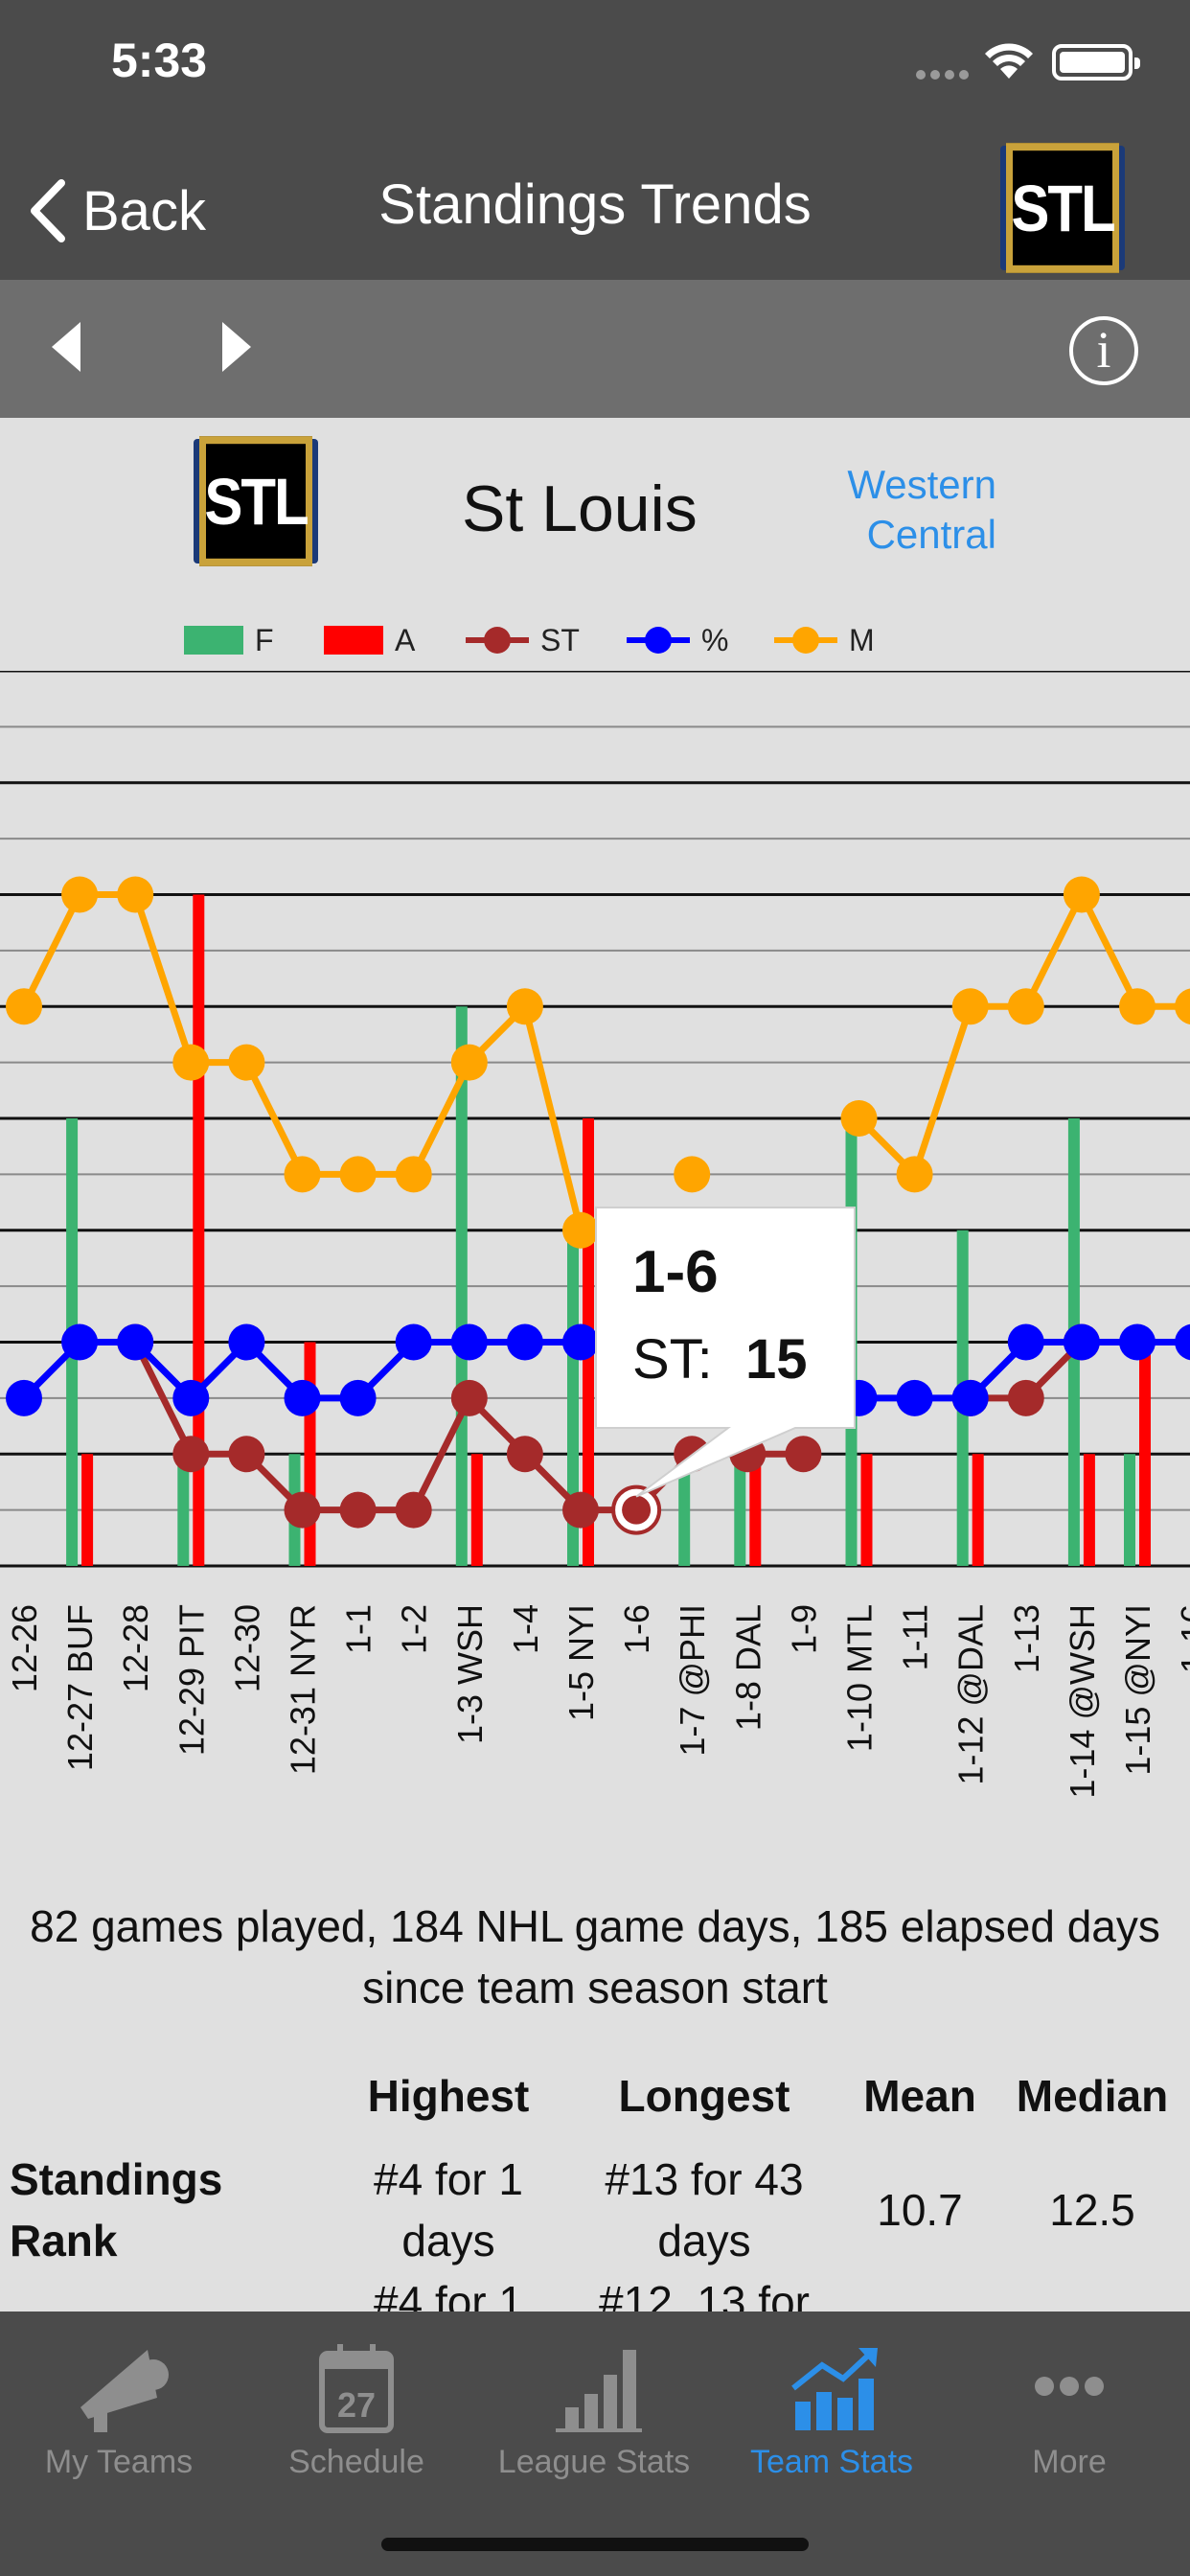 Image resolution: width=1190 pixels, height=2576 pixels. I want to click on wifi-icon, so click(1009, 61).